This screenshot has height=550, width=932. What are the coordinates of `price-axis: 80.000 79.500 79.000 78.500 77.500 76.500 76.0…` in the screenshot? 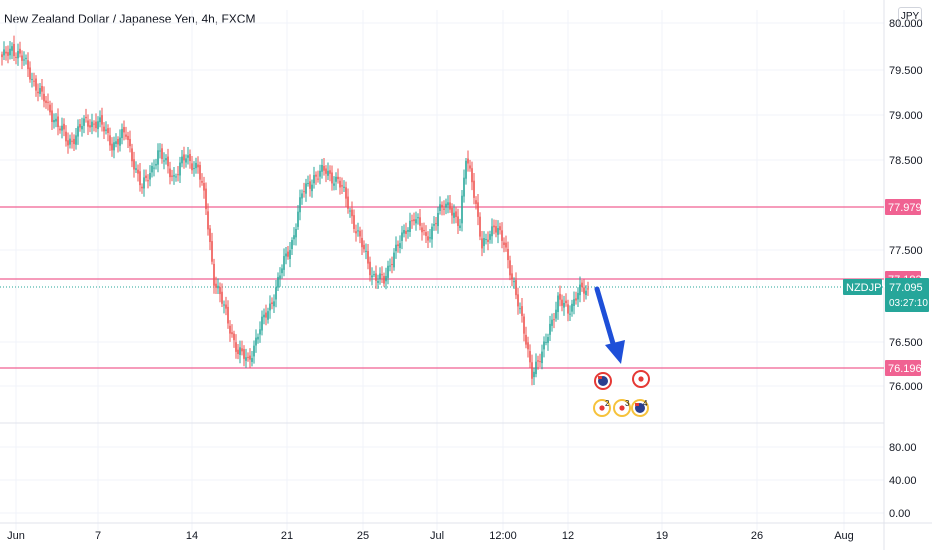 It's located at (906, 205).